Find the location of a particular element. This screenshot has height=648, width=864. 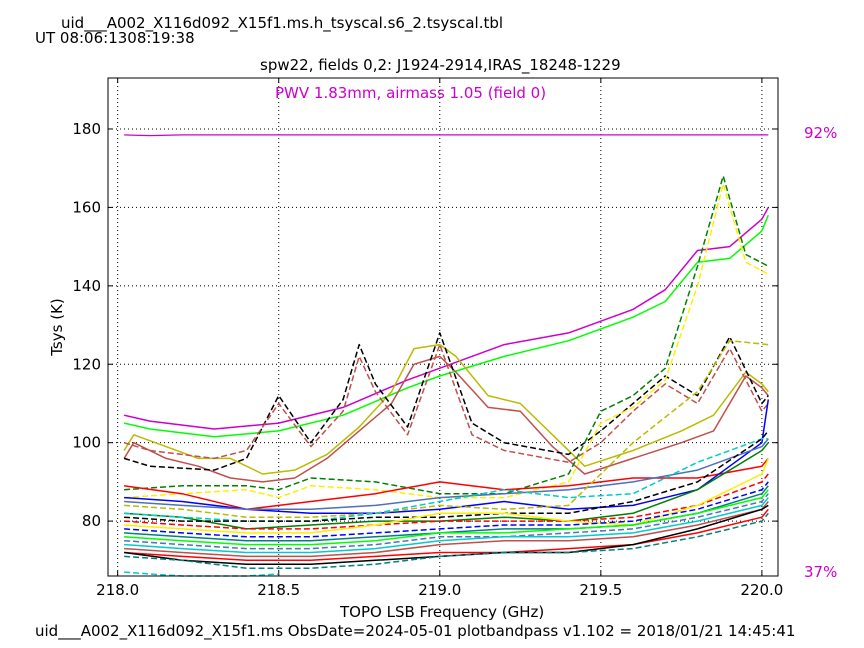

atm-transmission is located at coordinates (446, 135).